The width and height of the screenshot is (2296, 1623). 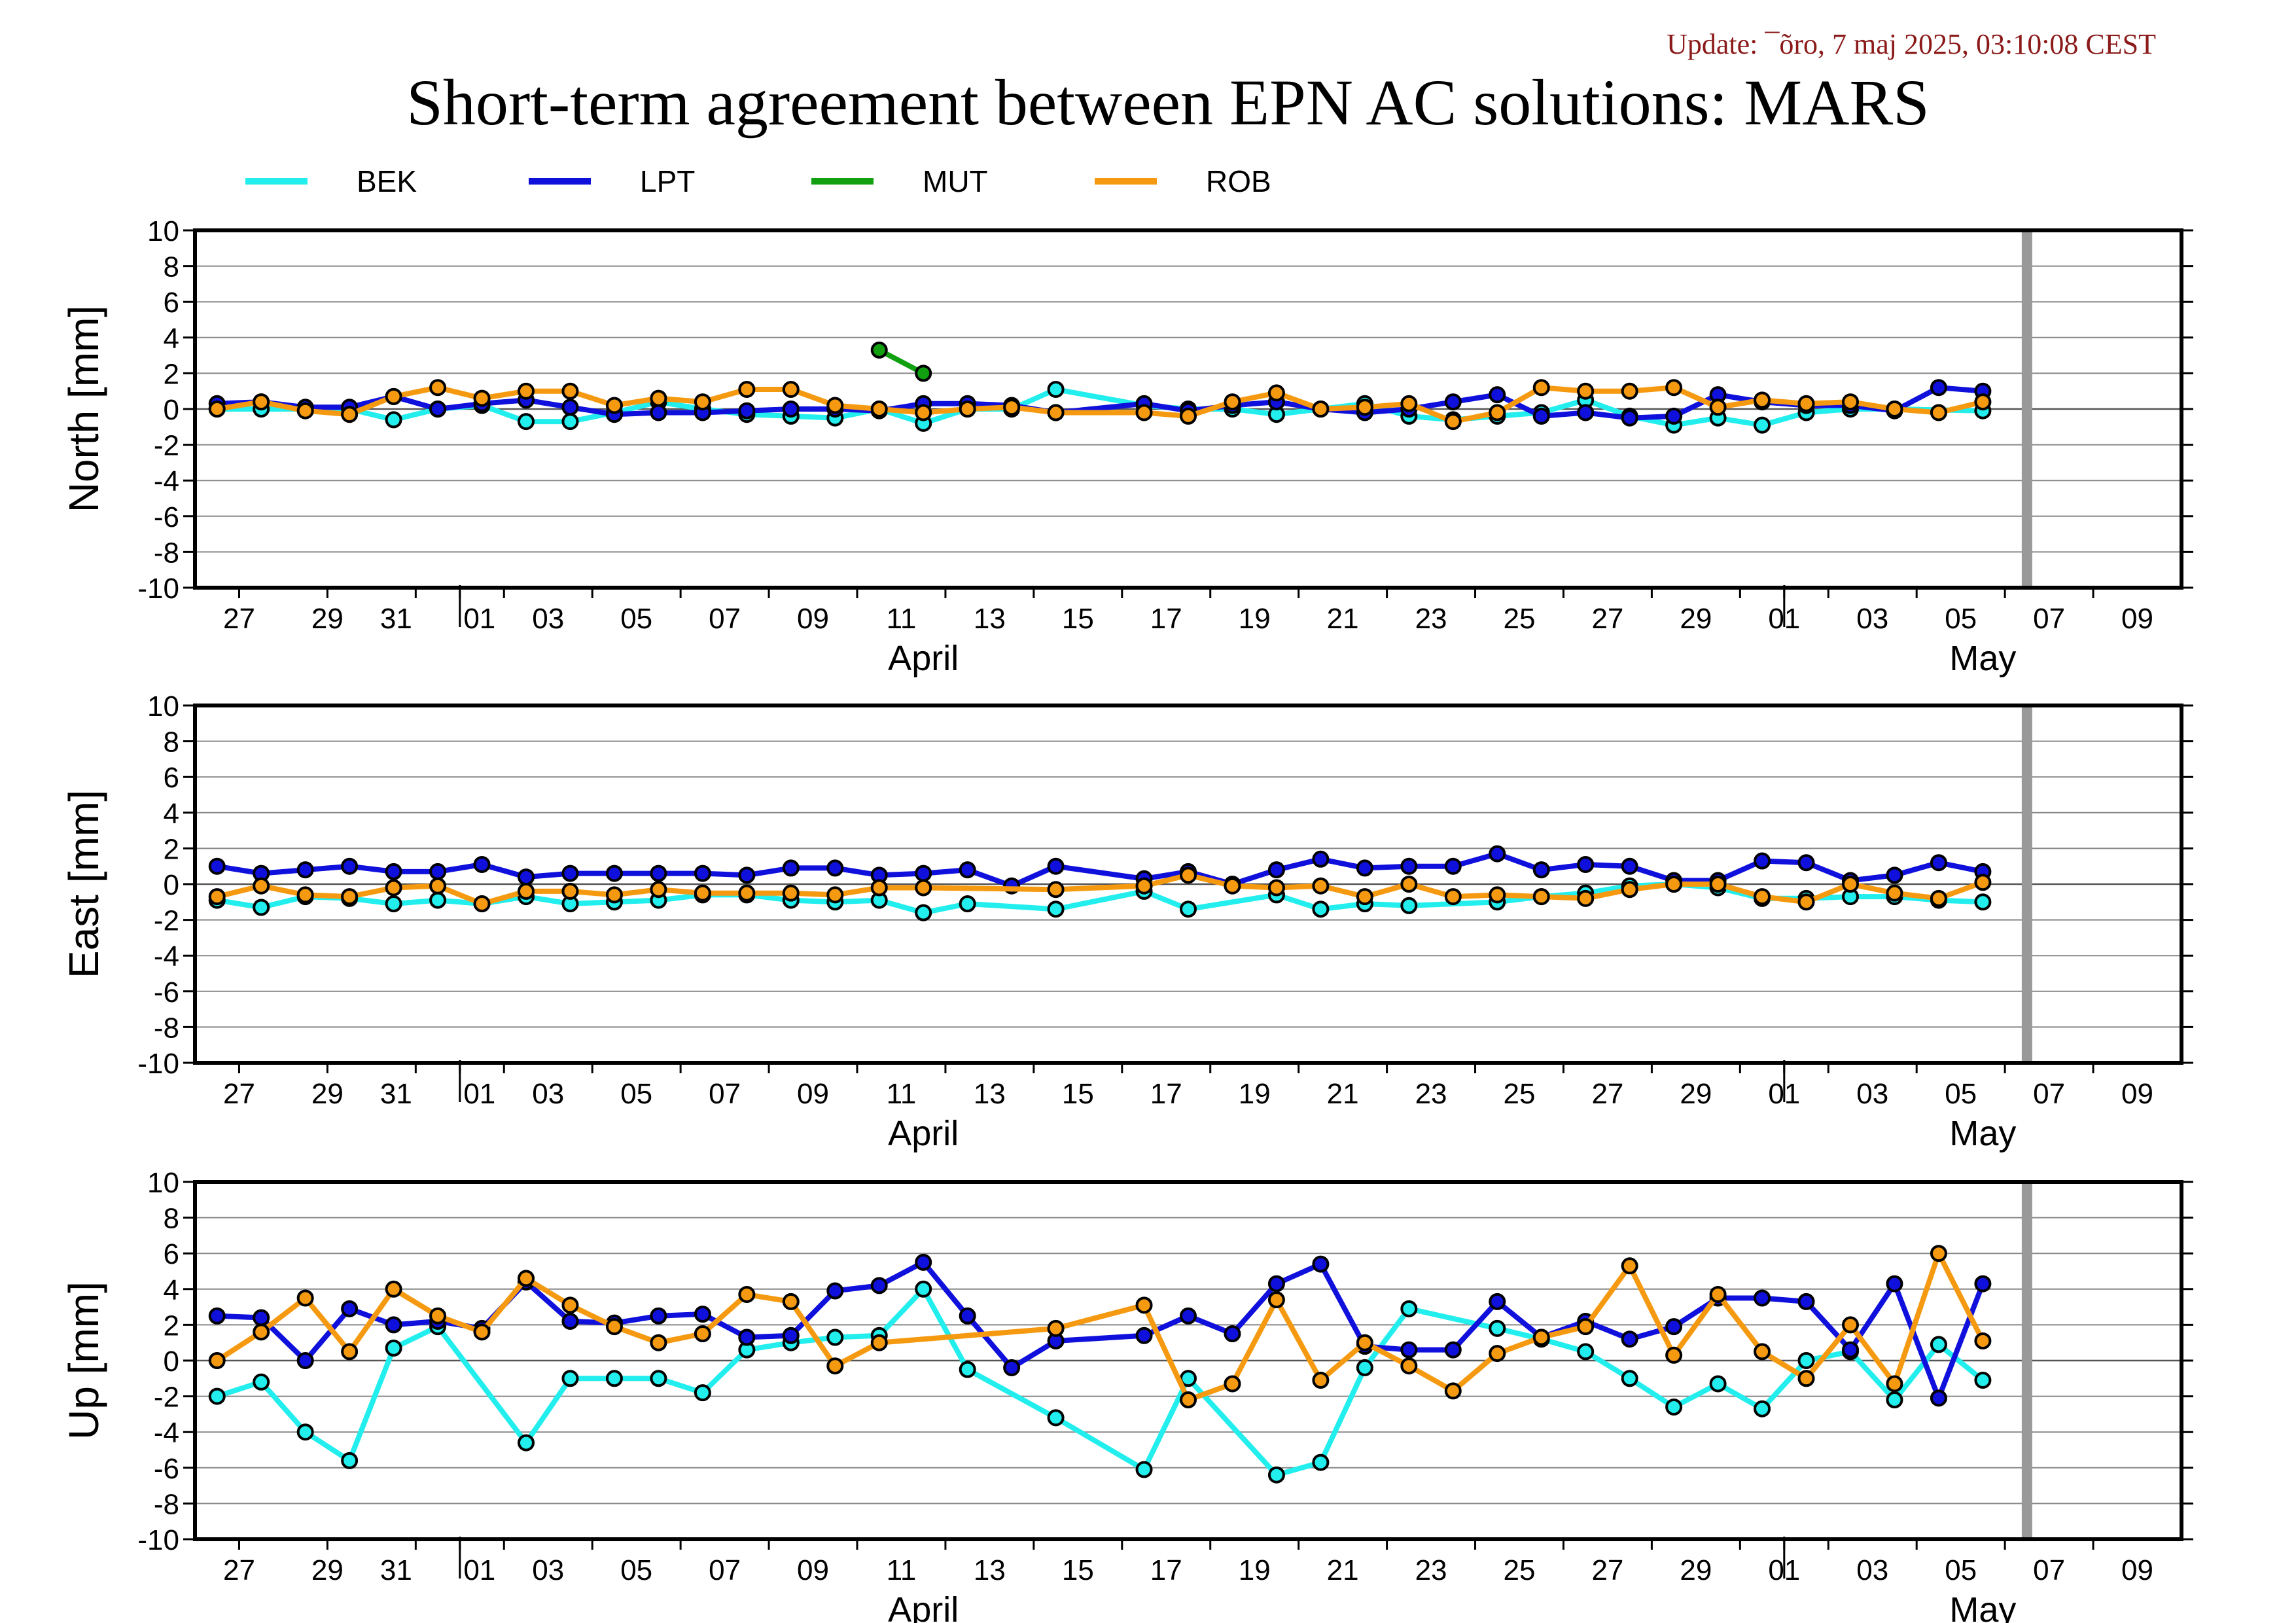 I want to click on x-tick-label: 23, so click(x=1431, y=1094).